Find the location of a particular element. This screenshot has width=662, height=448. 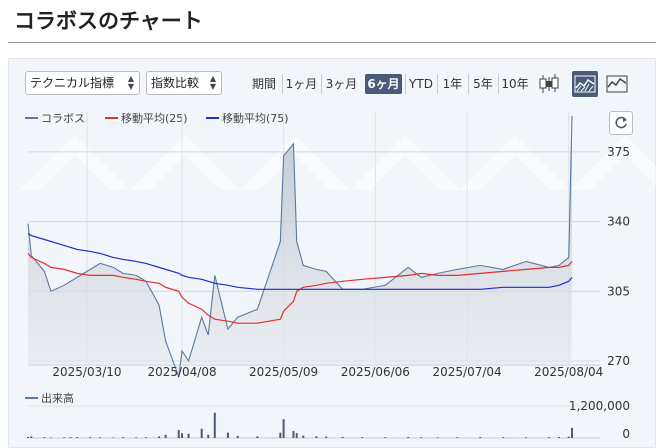

range-5y: 5年 is located at coordinates (482, 84).